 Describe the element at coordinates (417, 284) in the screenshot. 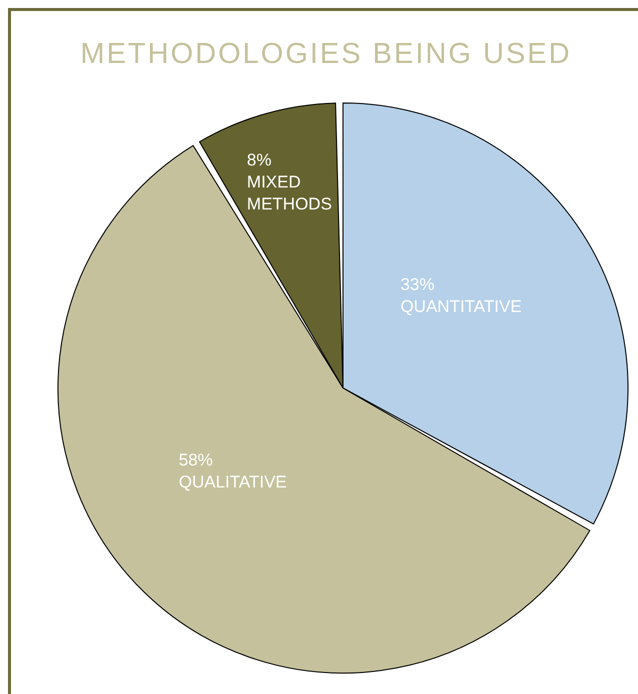

I see `data-label: 33%` at that location.